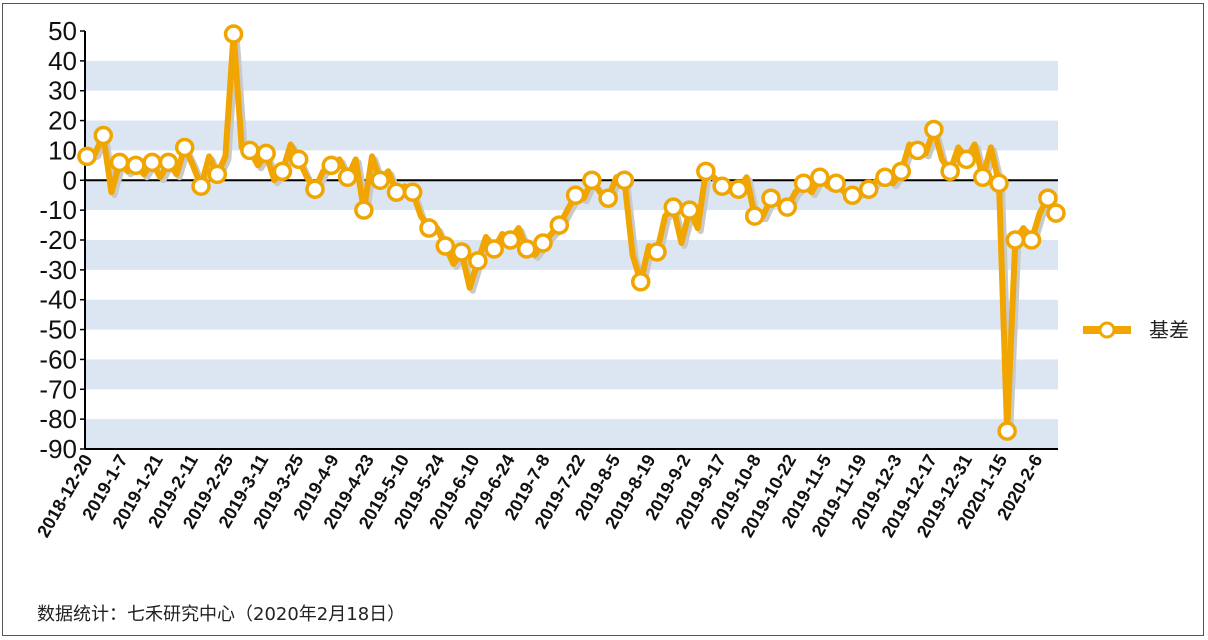 Image resolution: width=1208 pixels, height=640 pixels. What do you see at coordinates (62, 91) in the screenshot?
I see `y-tick-label: 30` at bounding box center [62, 91].